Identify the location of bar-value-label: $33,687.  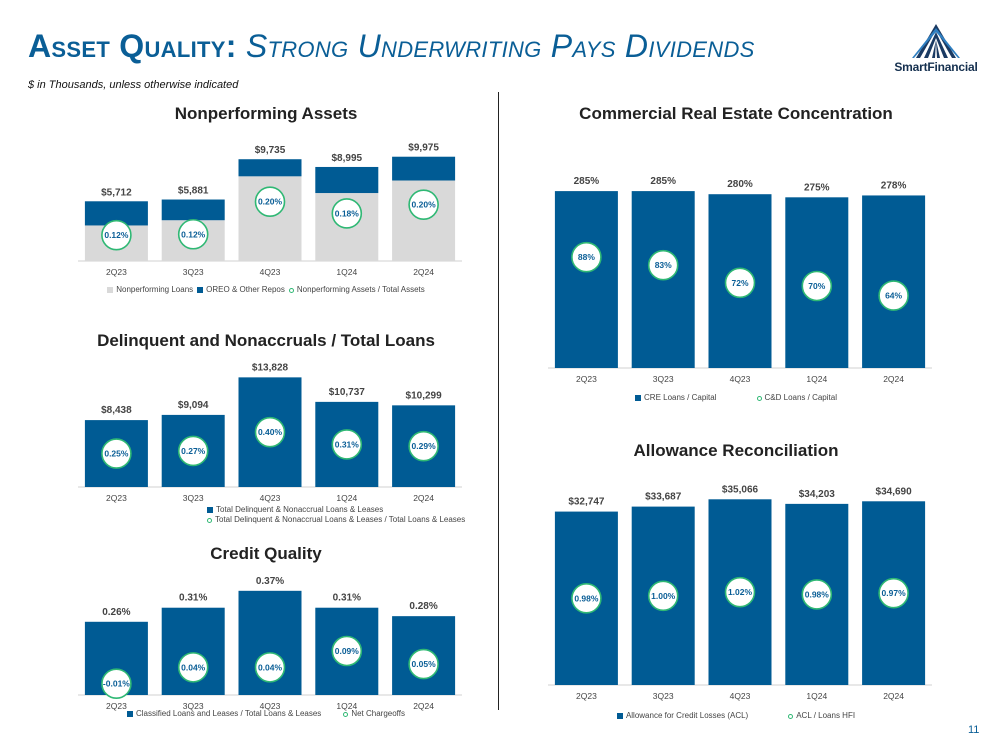
(663, 497).